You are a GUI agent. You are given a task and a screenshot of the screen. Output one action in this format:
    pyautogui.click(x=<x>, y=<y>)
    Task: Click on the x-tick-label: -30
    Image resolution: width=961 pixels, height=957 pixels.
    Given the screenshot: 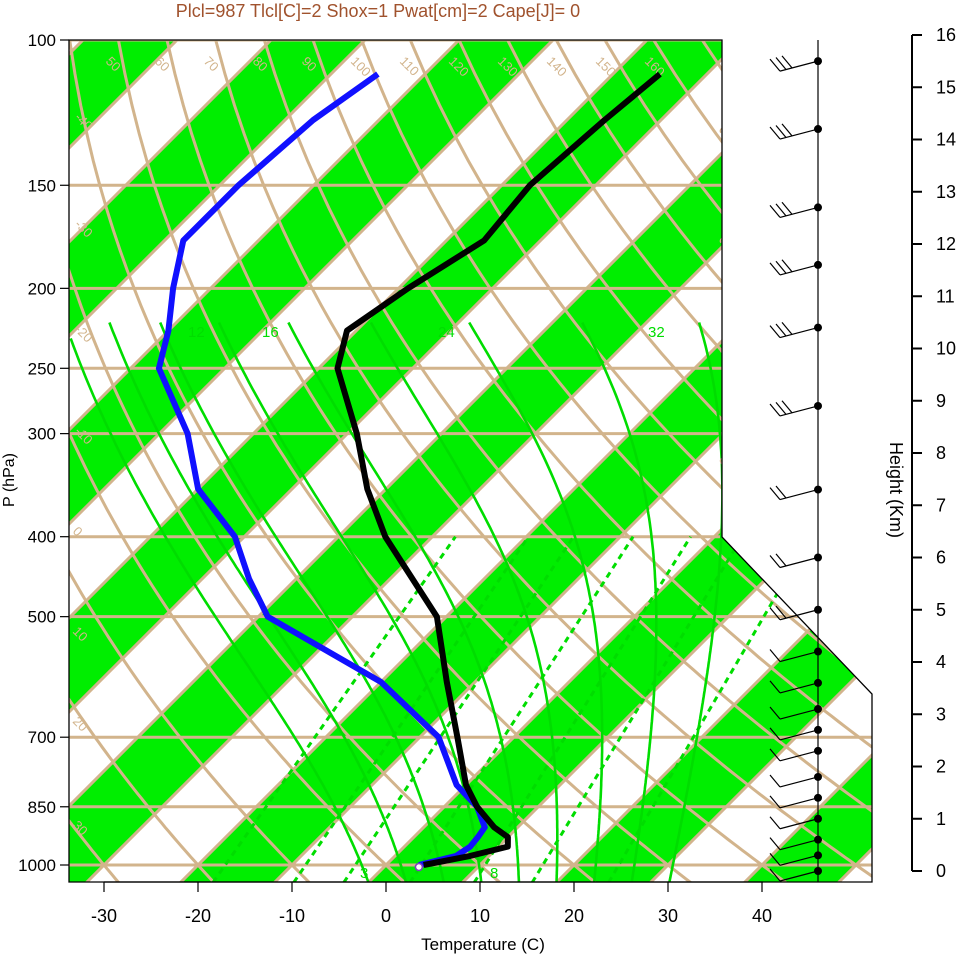 What is the action you would take?
    pyautogui.click(x=104, y=916)
    